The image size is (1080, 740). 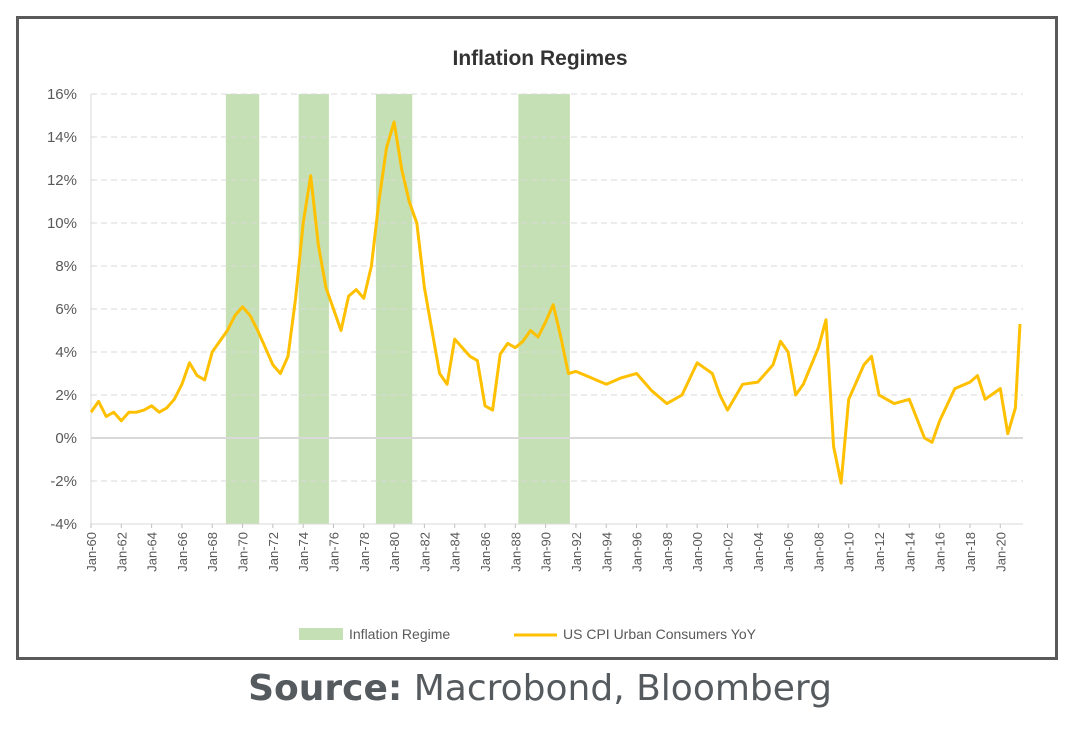 What do you see at coordinates (576, 552) in the screenshot?
I see `x-tick-label: Jan-92` at bounding box center [576, 552].